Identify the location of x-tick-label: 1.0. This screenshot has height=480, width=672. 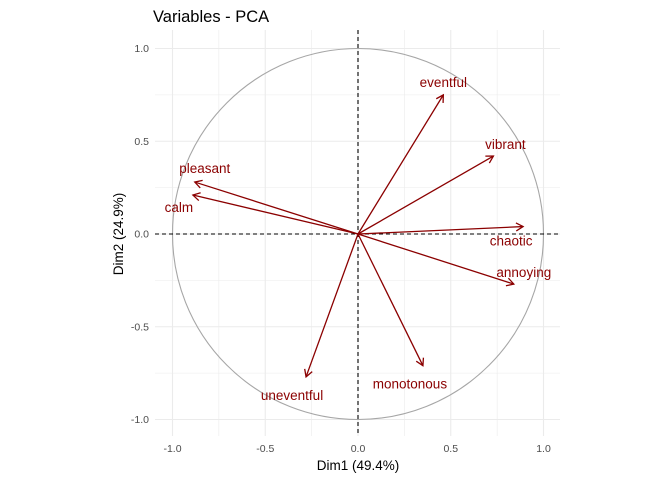
(543, 449).